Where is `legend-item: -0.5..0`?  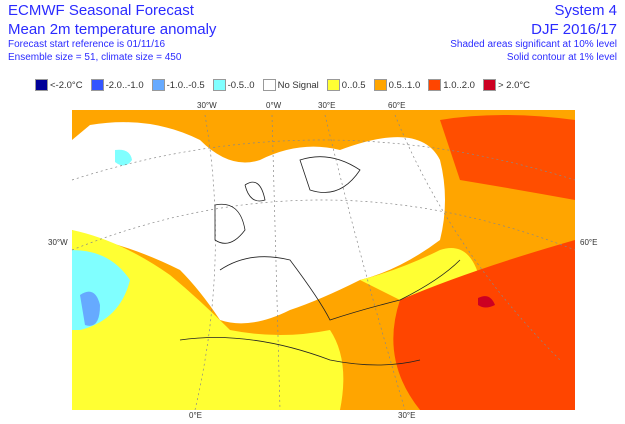
legend-item: -0.5..0 is located at coordinates (233, 85).